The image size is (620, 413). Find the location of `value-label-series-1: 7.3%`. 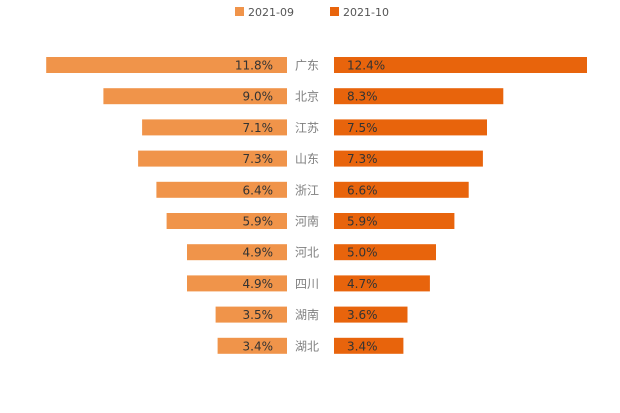

value-label-series-1: 7.3% is located at coordinates (258, 159).